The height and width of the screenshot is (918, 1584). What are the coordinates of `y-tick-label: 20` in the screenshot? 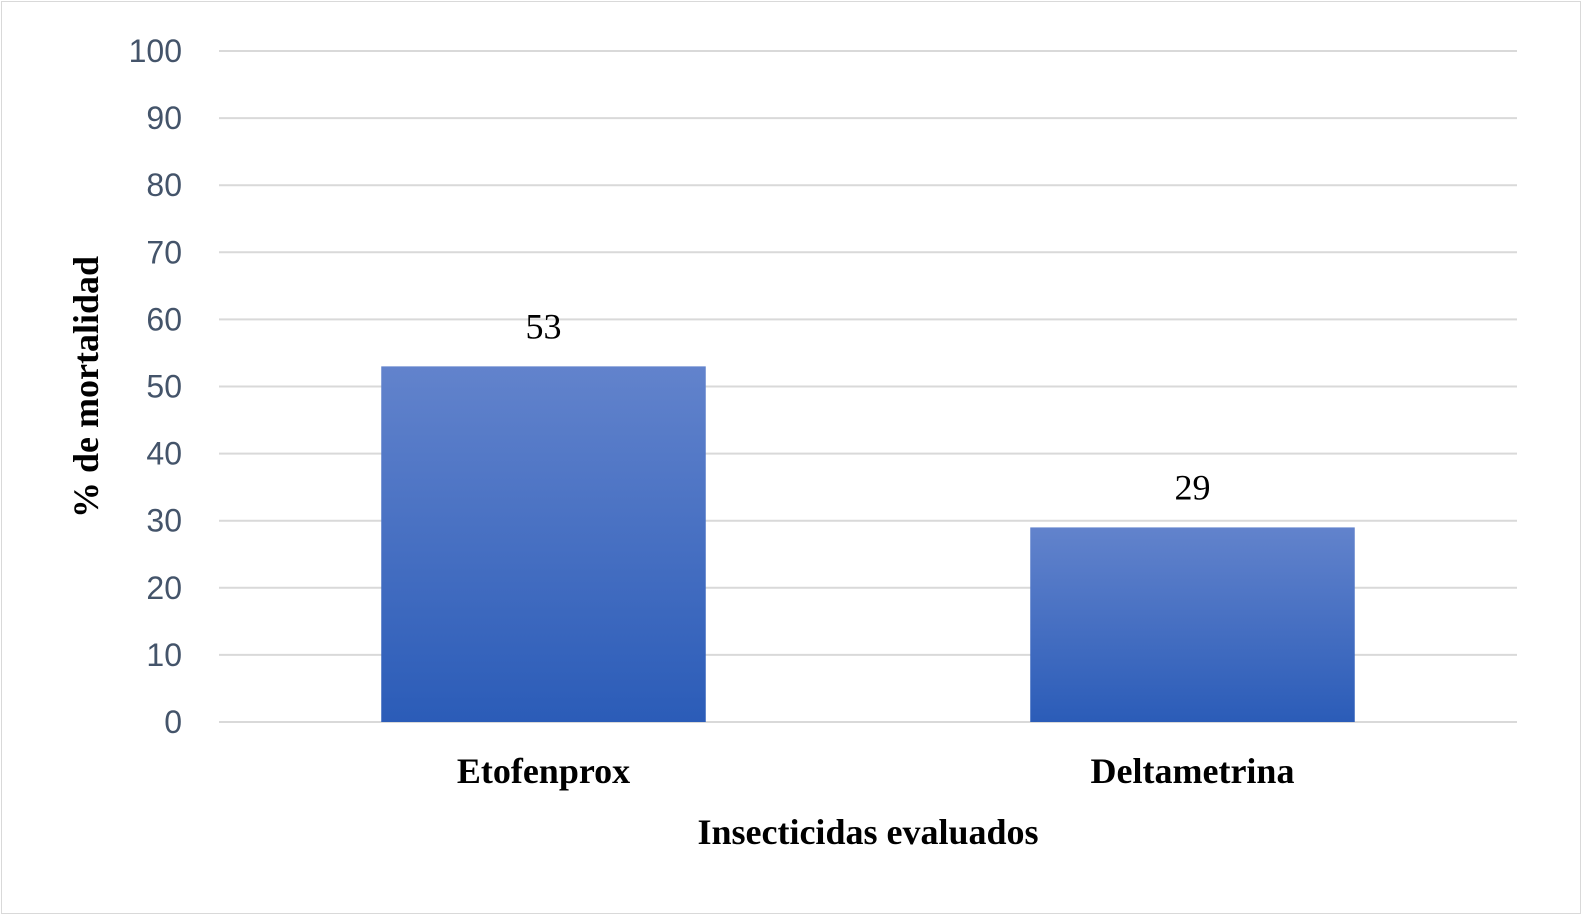 It's located at (164, 588).